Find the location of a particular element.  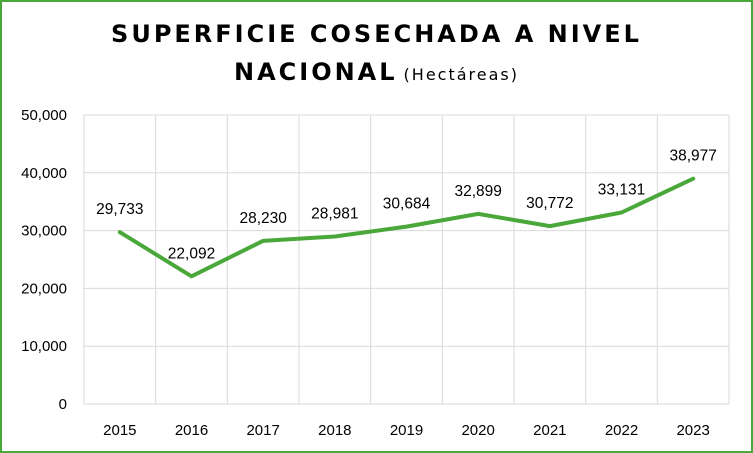

data-label: 22,092 is located at coordinates (191, 253).